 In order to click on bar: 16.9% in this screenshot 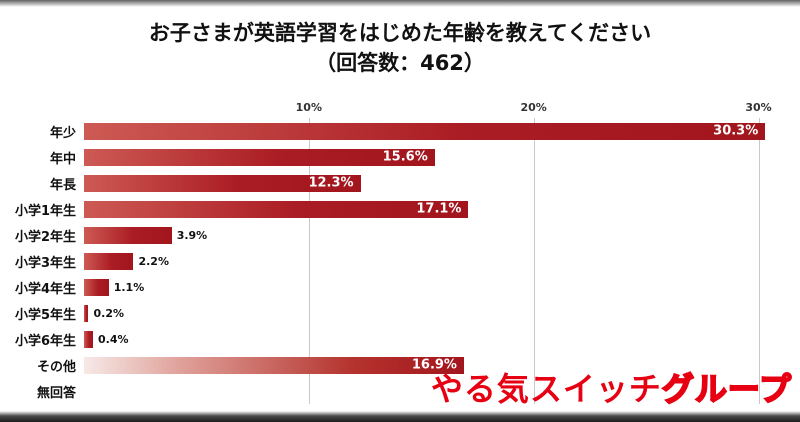, I will do `click(274, 365)`.